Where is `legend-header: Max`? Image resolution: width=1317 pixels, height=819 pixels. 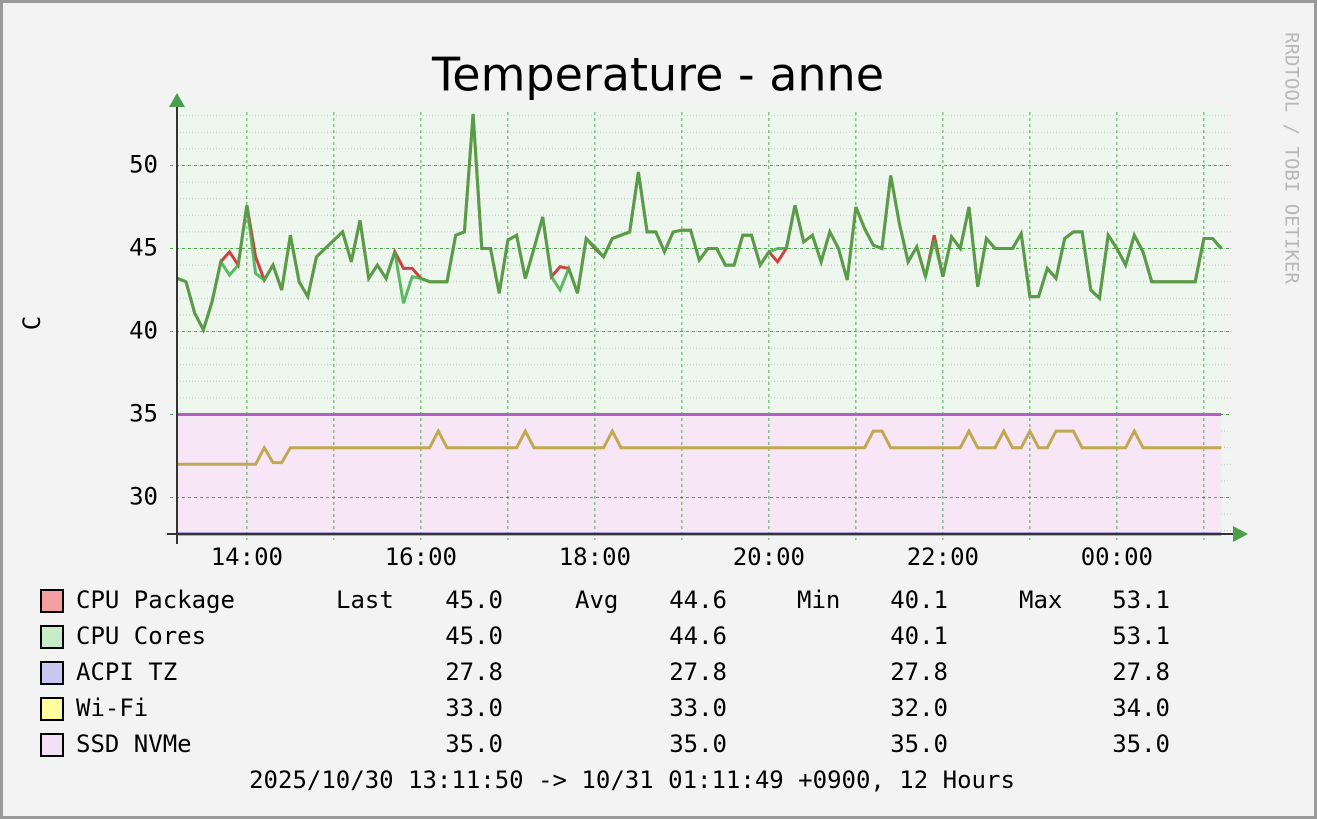
legend-header: Max is located at coordinates (1040, 600).